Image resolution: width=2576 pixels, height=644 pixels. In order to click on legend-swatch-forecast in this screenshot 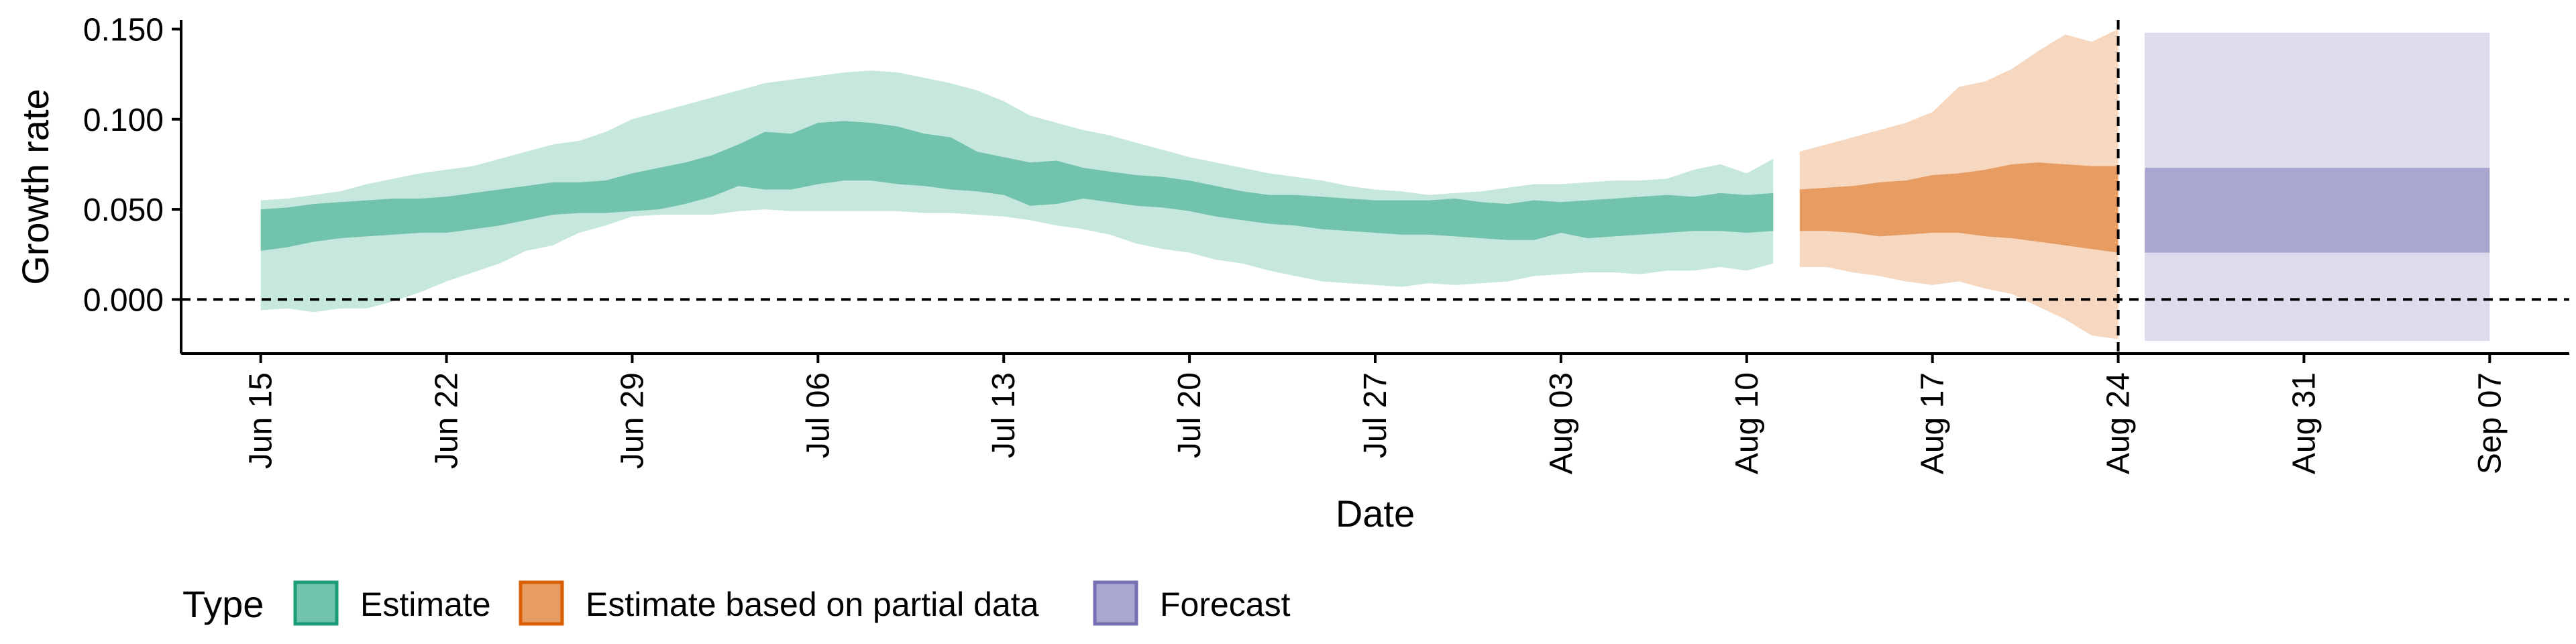, I will do `click(1115, 603)`.